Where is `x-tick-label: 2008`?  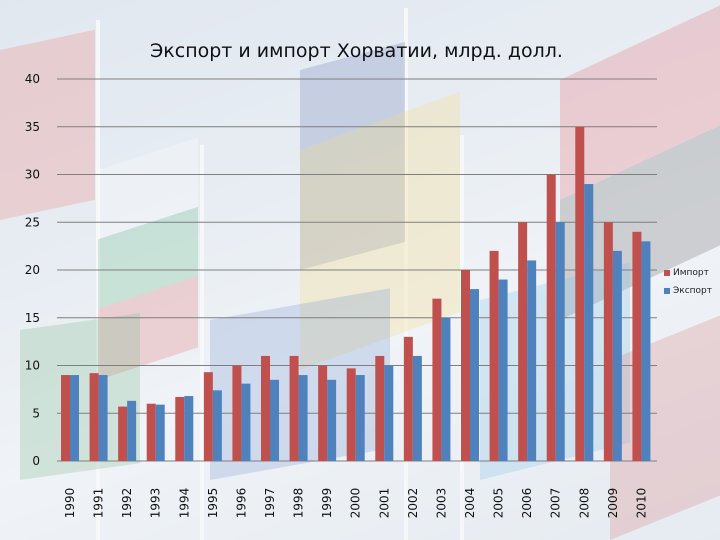 x-tick-label: 2008 is located at coordinates (584, 503).